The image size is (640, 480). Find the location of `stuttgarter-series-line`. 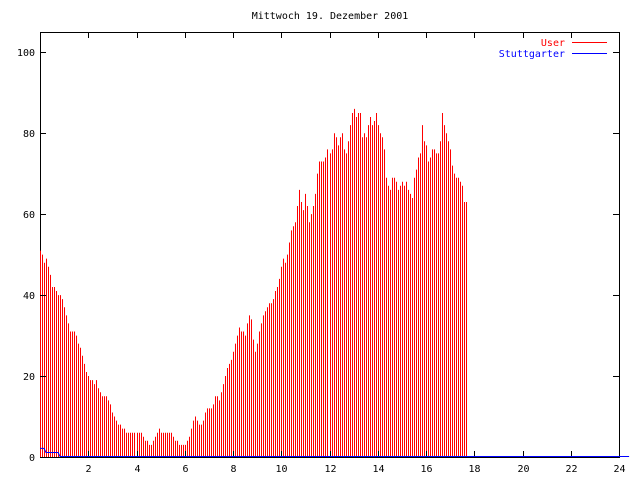

stuttgarter-series-line is located at coordinates (335, 452).